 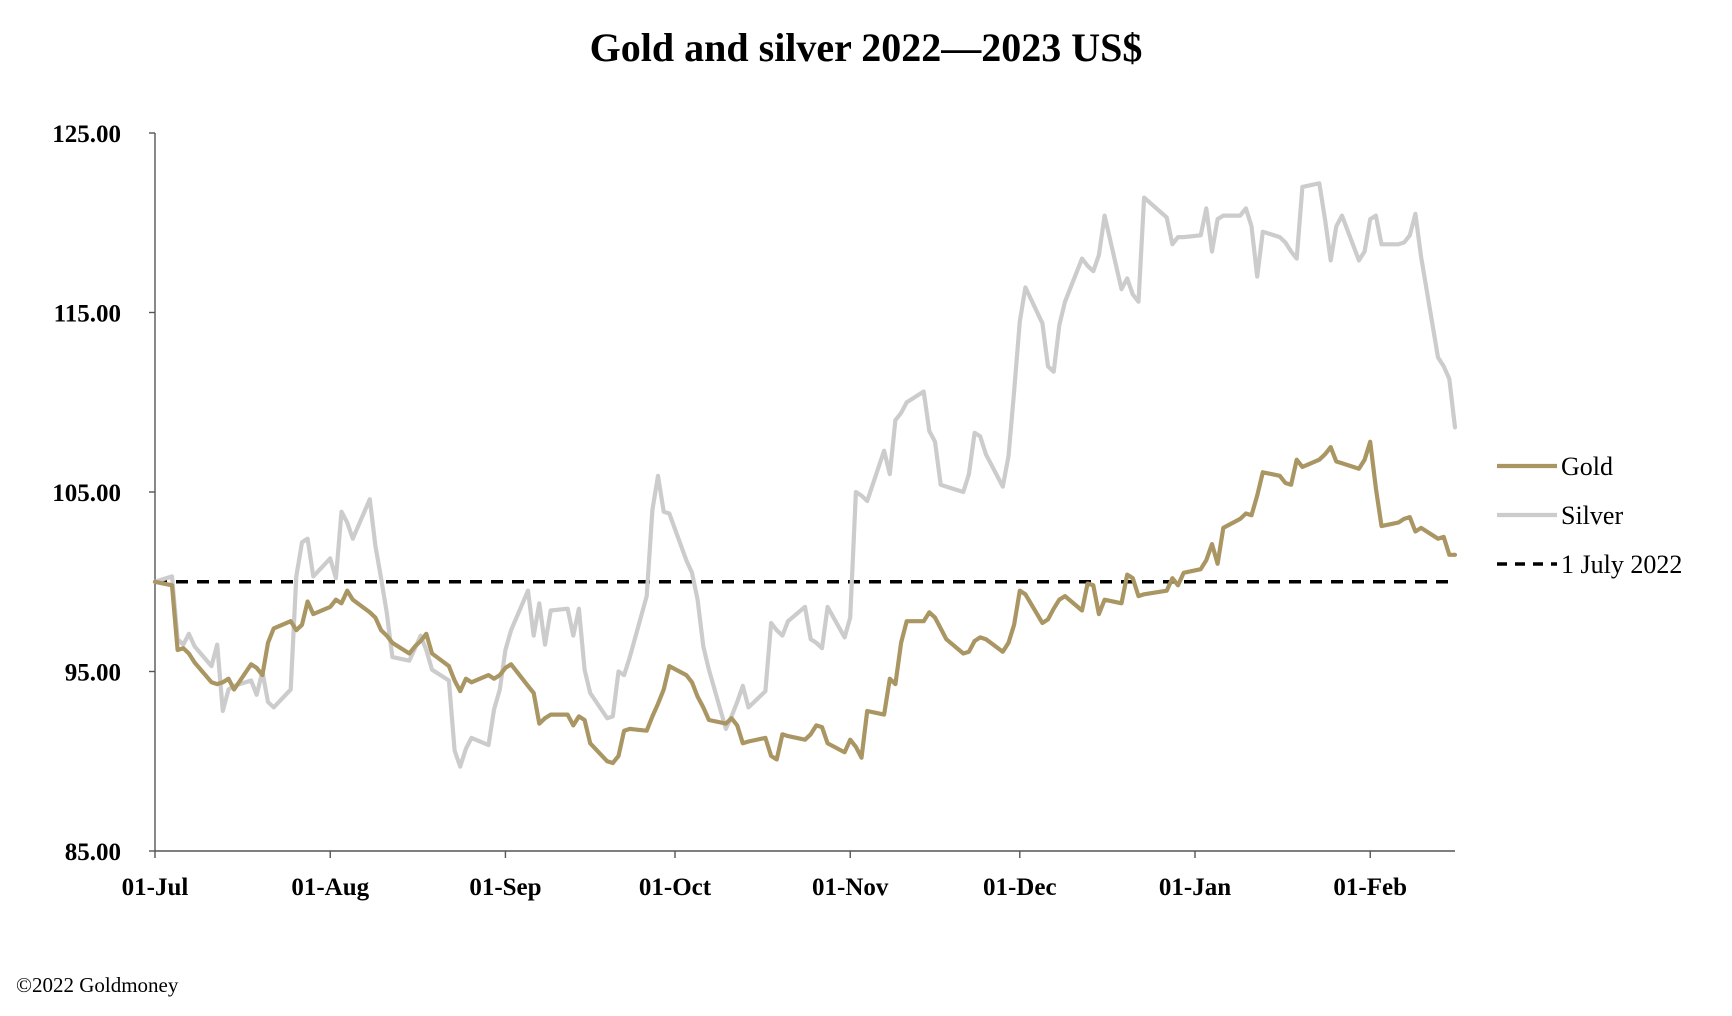 What do you see at coordinates (1587, 466) in the screenshot?
I see `legend-label: Gold` at bounding box center [1587, 466].